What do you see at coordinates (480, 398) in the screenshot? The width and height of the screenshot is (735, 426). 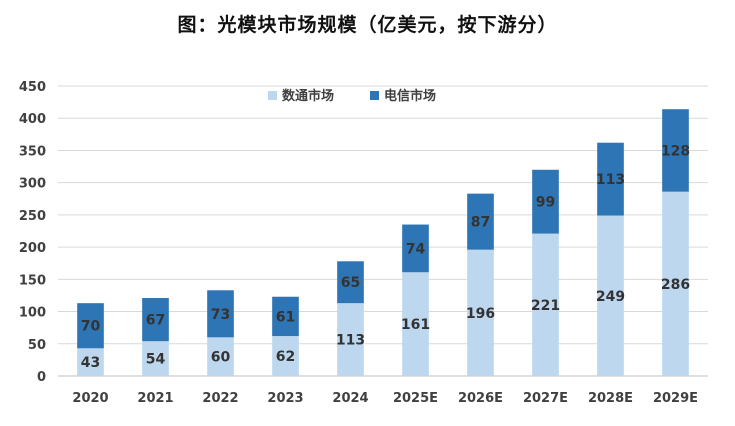 I see `x-tick-label: 2026E` at bounding box center [480, 398].